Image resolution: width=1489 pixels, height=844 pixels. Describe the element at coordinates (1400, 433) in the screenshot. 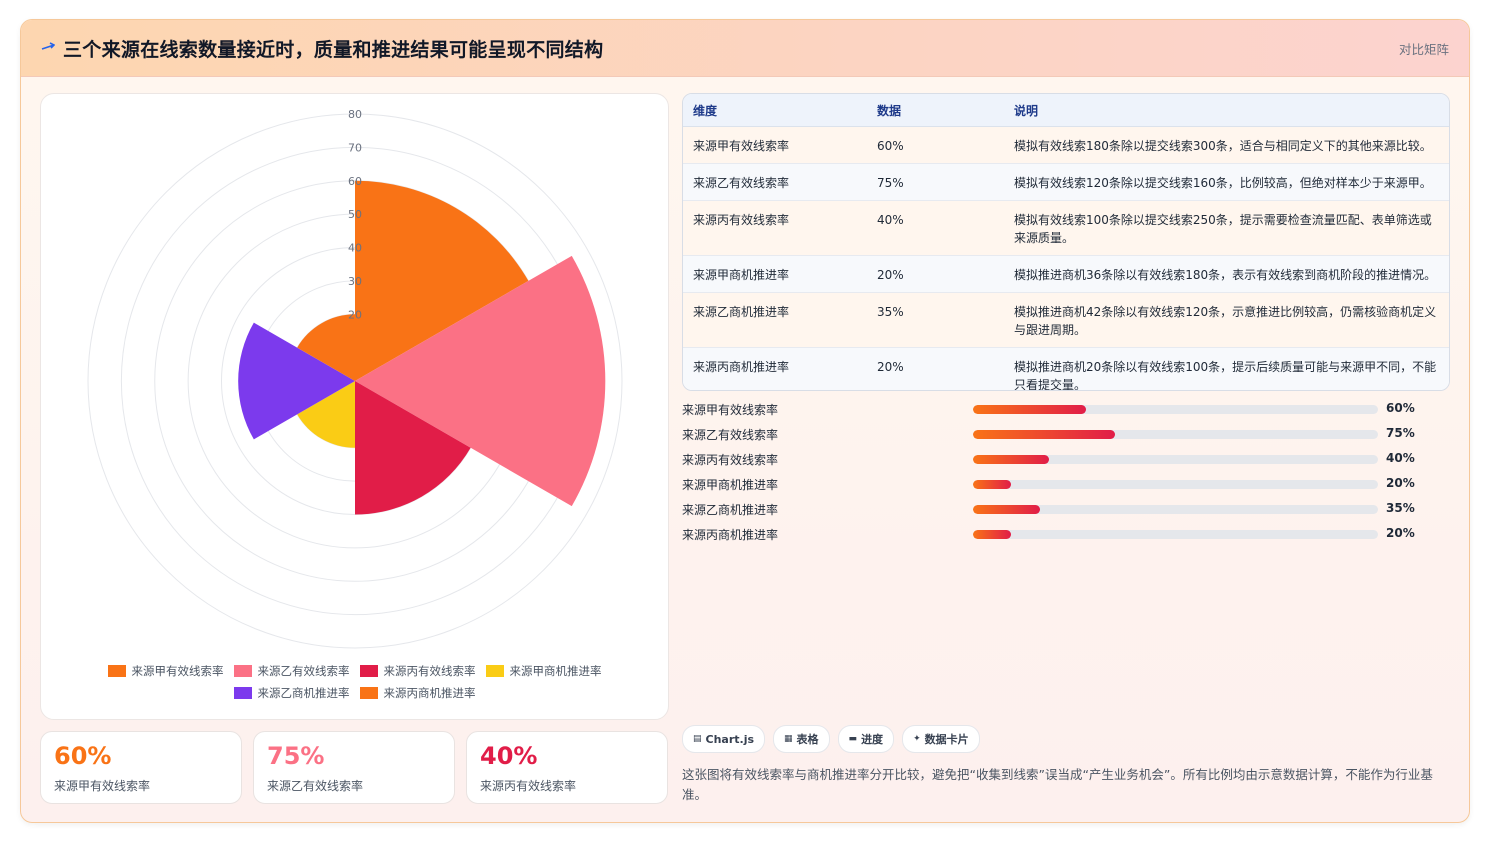

I see `progress-value: 75%` at that location.